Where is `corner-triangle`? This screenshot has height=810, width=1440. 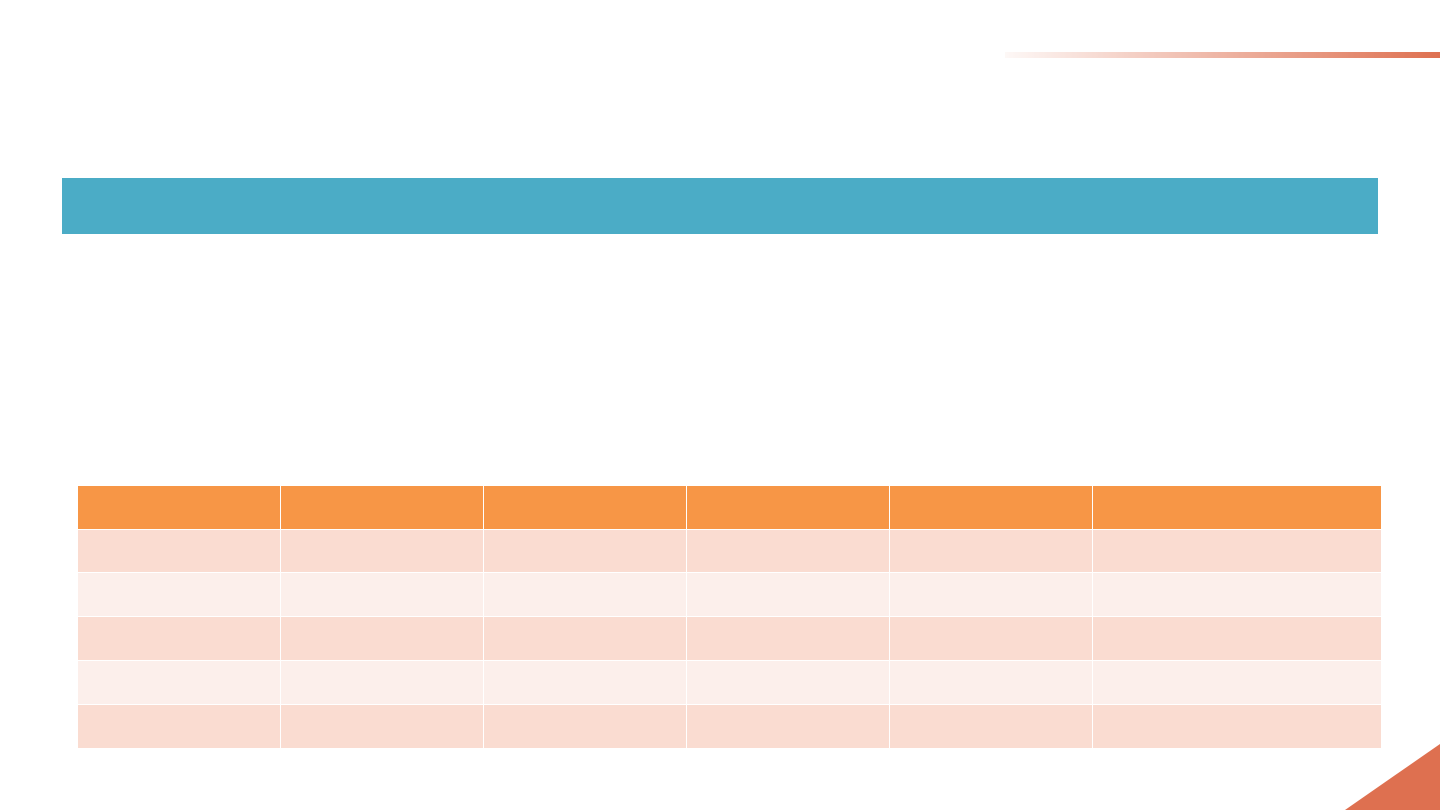 corner-triangle is located at coordinates (1392, 777).